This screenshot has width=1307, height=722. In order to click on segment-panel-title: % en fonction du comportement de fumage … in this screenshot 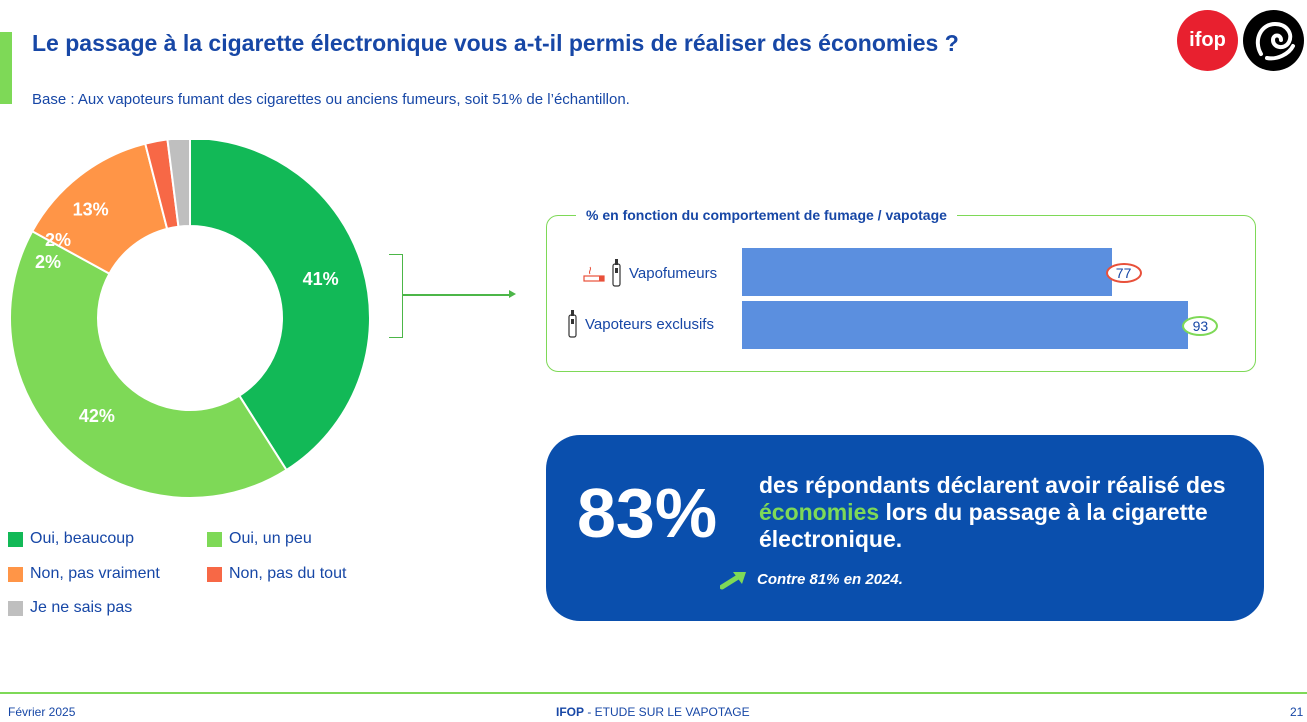, I will do `click(766, 215)`.